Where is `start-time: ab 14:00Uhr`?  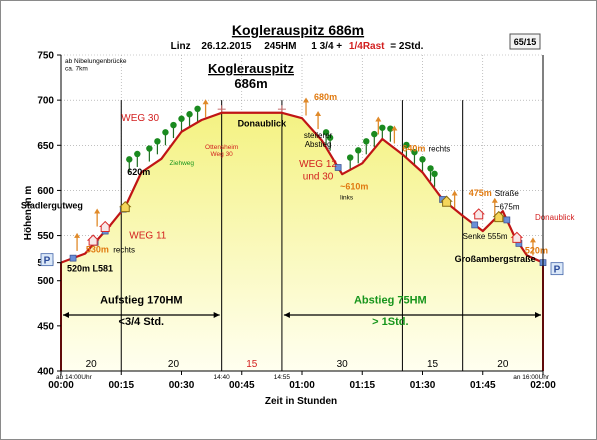 start-time: ab 14:00Uhr is located at coordinates (74, 377).